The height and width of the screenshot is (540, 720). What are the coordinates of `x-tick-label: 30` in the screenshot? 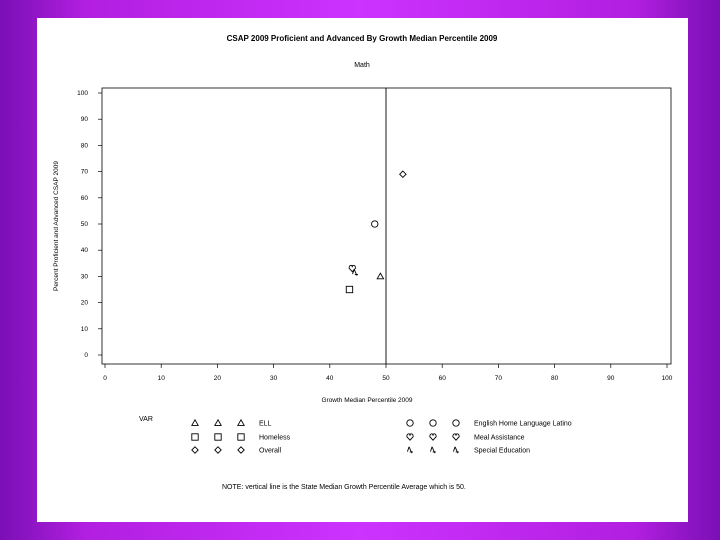 It's located at (274, 378).